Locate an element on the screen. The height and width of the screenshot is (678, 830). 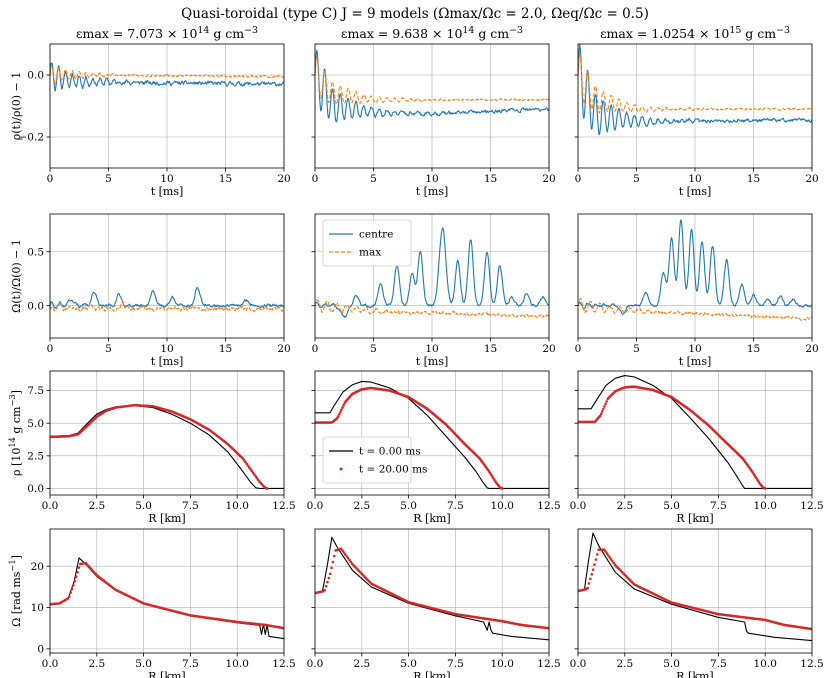
y-tick-label: 0 is located at coordinates (40, 649).